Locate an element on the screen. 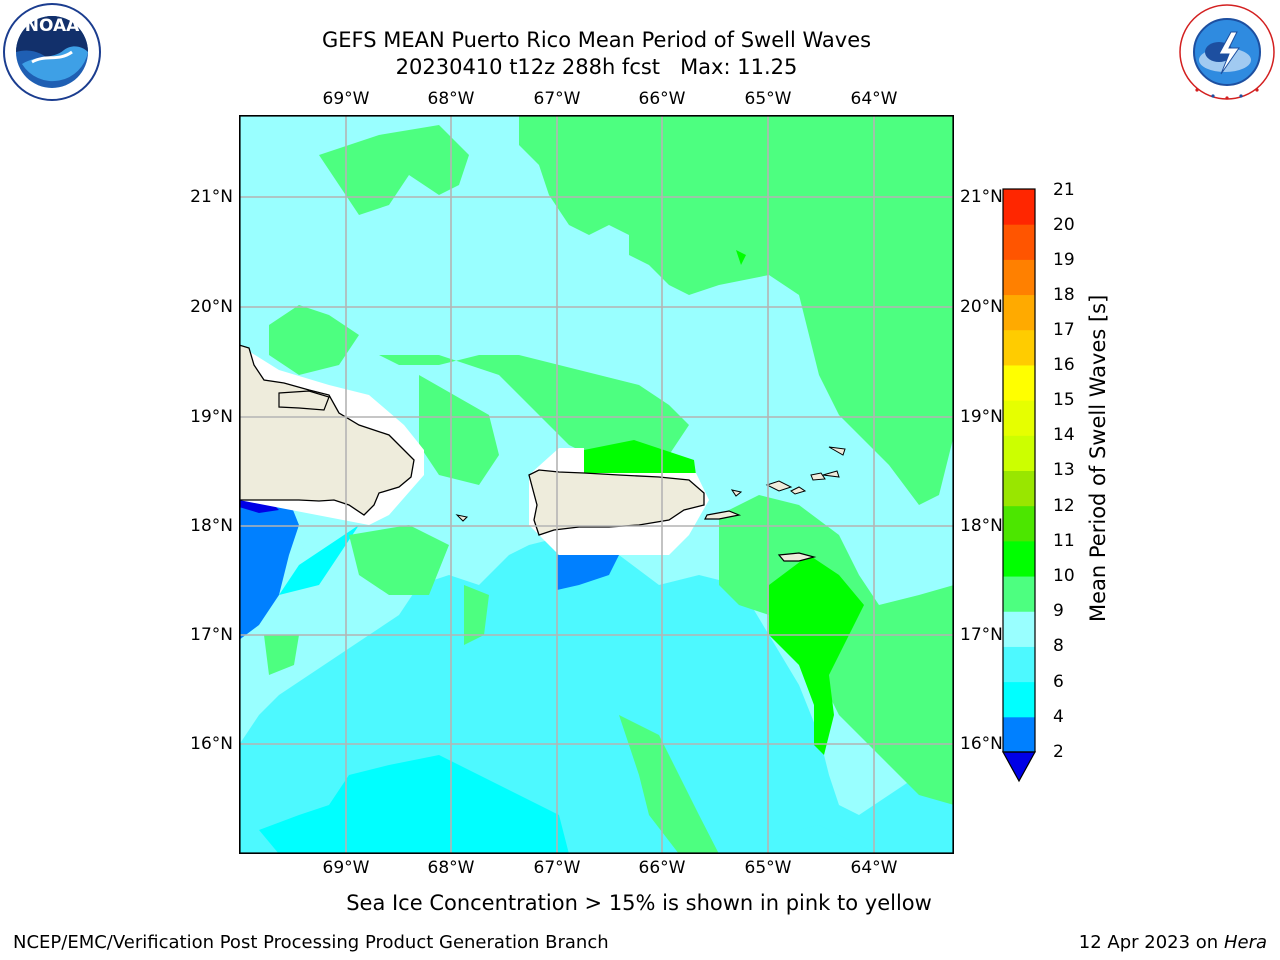 Image resolution: width=1280 pixels, height=960 pixels. lon-label-bottom: 69°W is located at coordinates (346, 868).